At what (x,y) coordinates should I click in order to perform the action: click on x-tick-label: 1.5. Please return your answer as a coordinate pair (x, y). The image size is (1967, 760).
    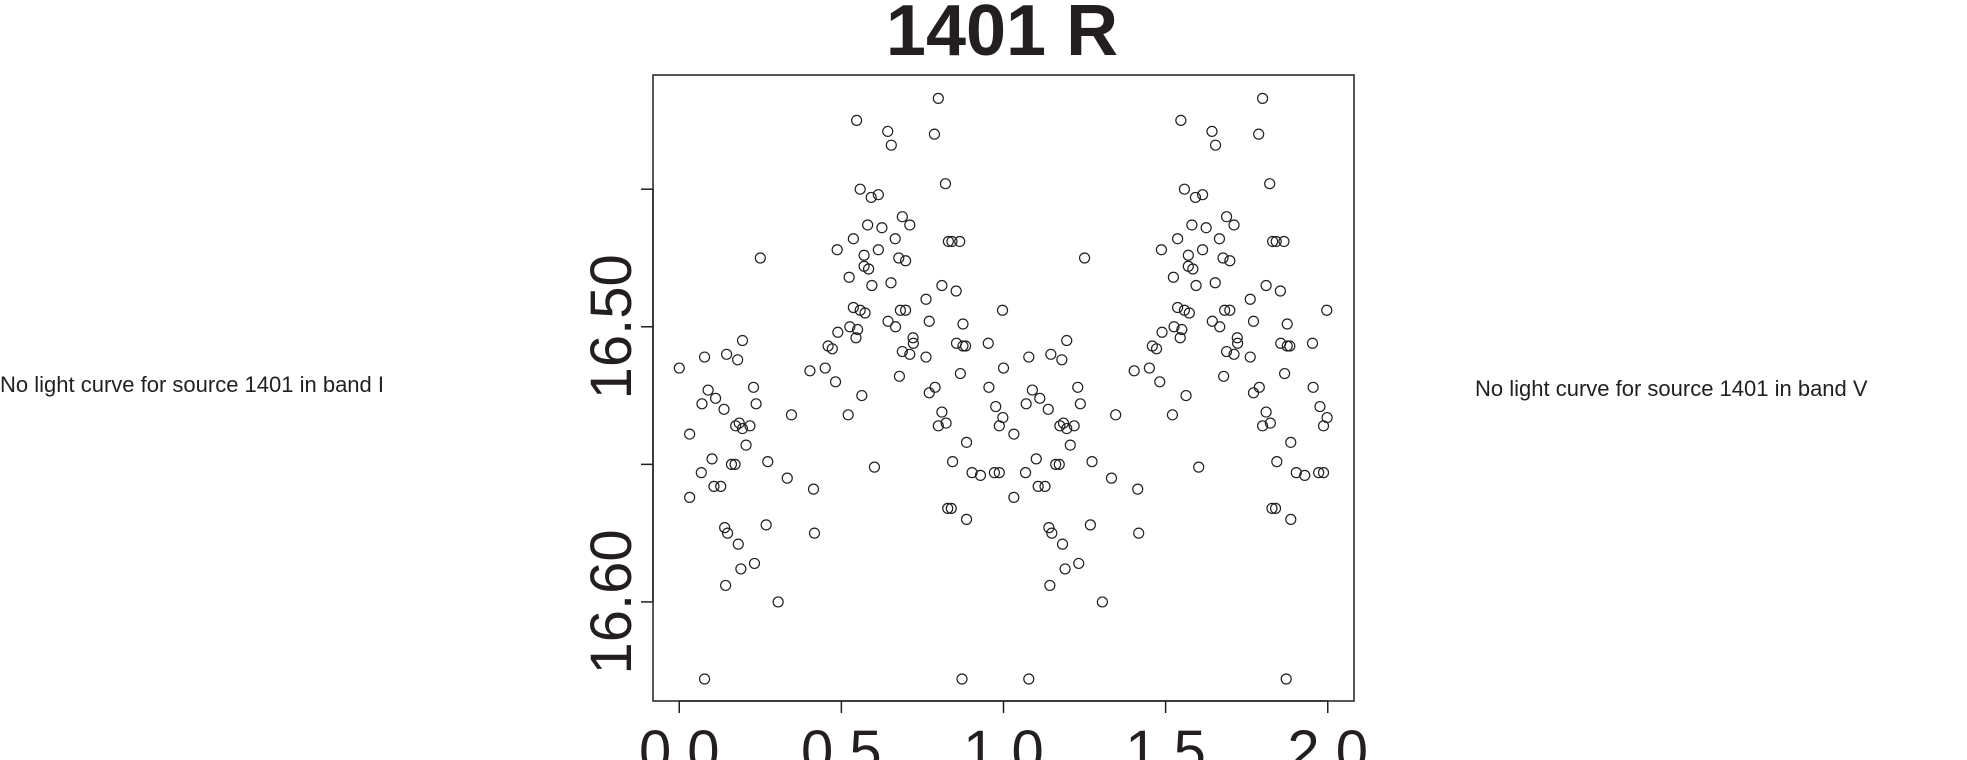
    Looking at the image, I should click on (1165, 739).